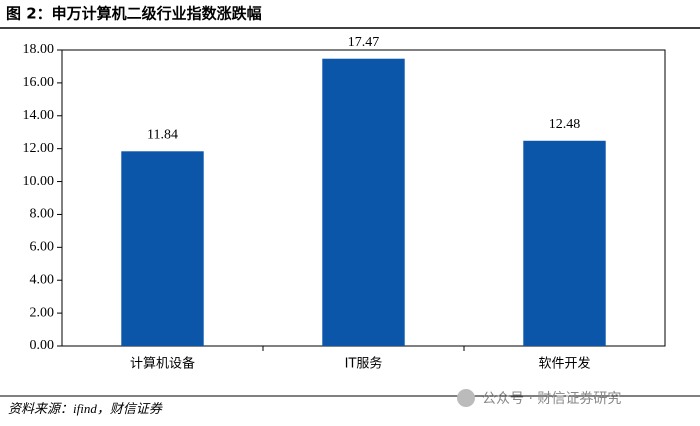 This screenshot has height=426, width=700. I want to click on y-tick-label: 12.00, so click(39, 148).